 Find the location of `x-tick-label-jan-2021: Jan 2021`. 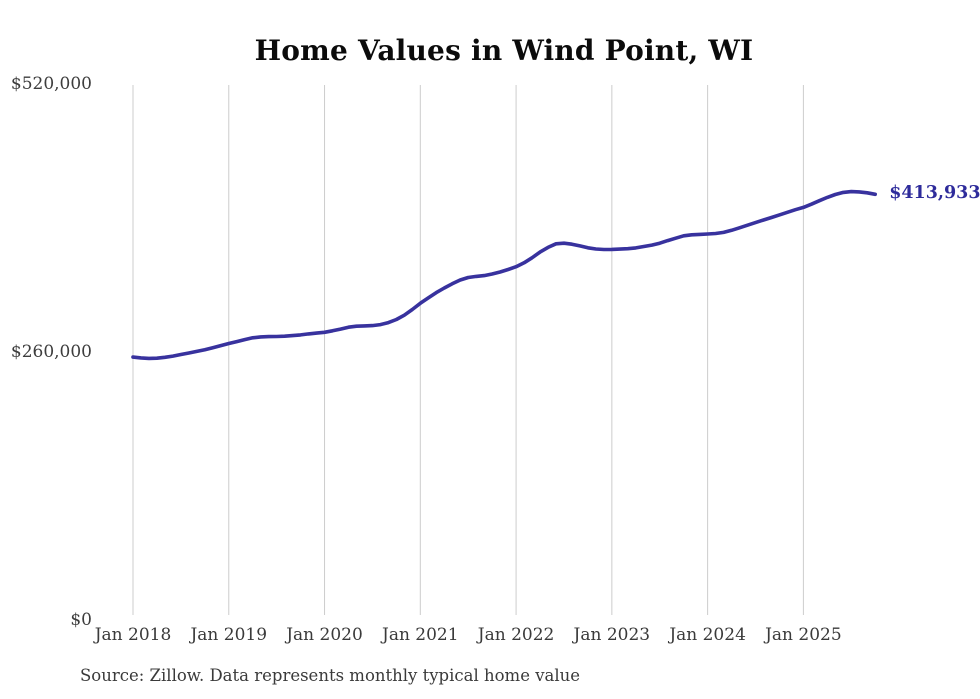

x-tick-label-jan-2021: Jan 2021 is located at coordinates (420, 635).